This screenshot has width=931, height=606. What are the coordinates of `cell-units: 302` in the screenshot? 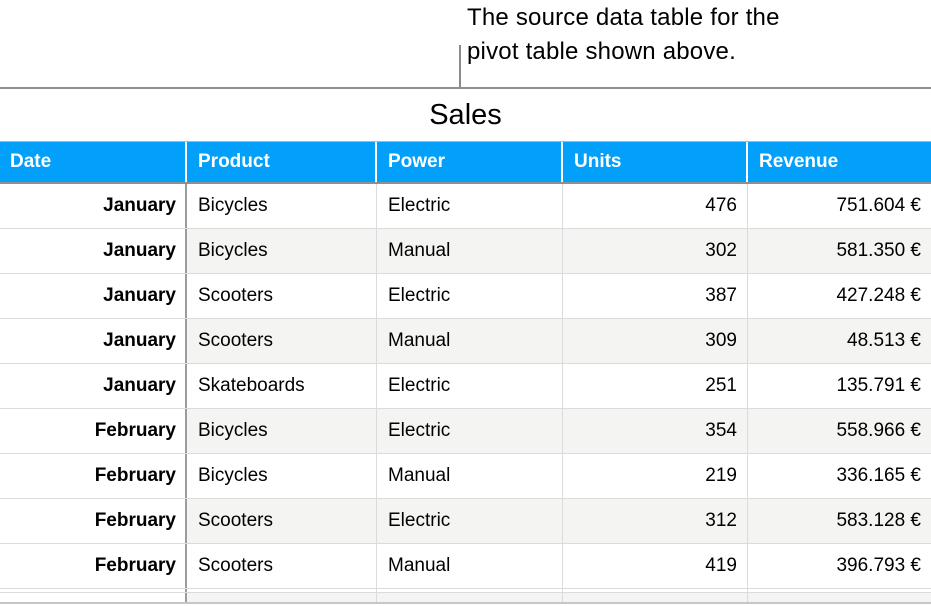 It's located at (655, 251).